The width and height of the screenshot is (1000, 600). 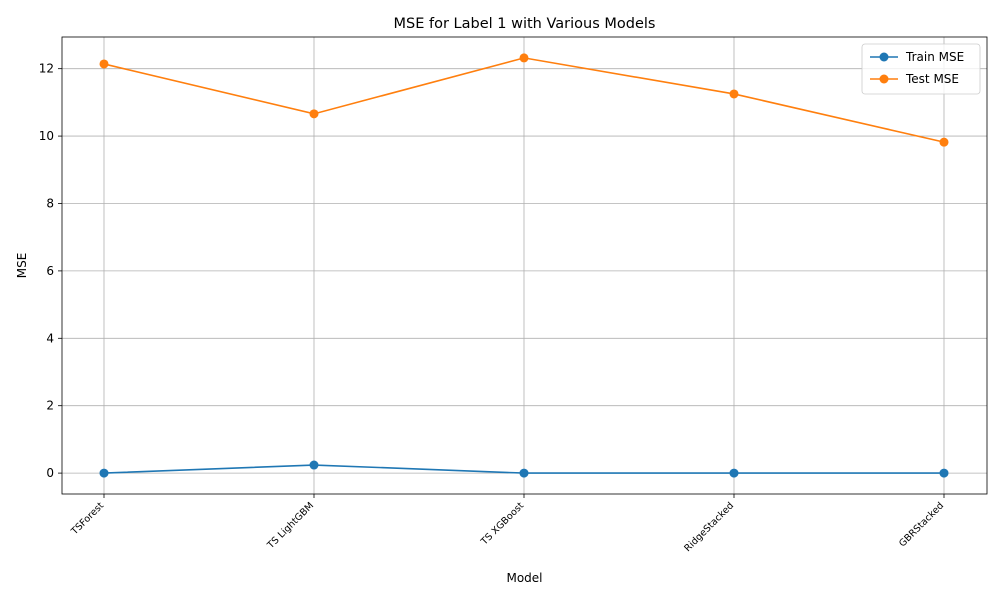 I want to click on y-tick-label: 2, so click(x=50, y=406).